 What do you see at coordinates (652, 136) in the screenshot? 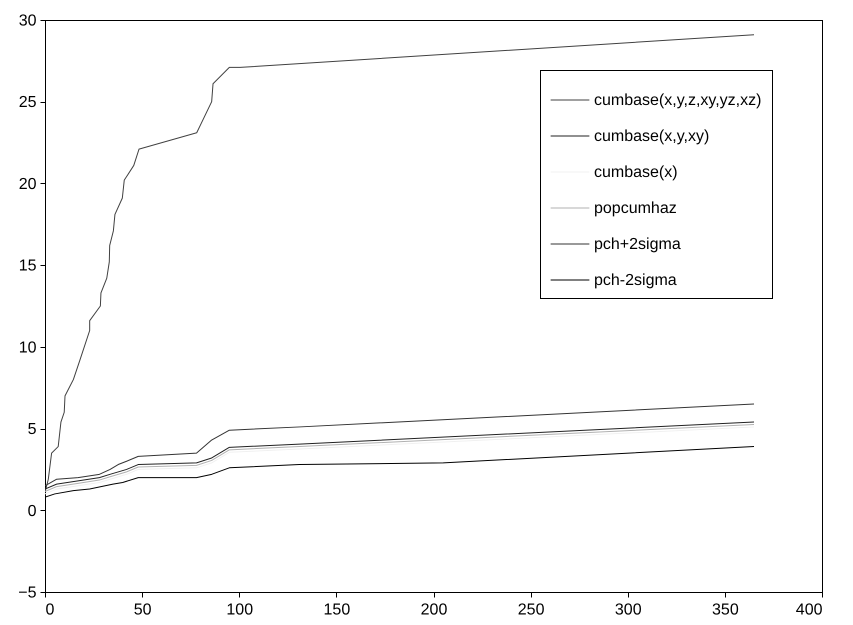
I see `legend-label: cumbase(x,y,xy)` at bounding box center [652, 136].